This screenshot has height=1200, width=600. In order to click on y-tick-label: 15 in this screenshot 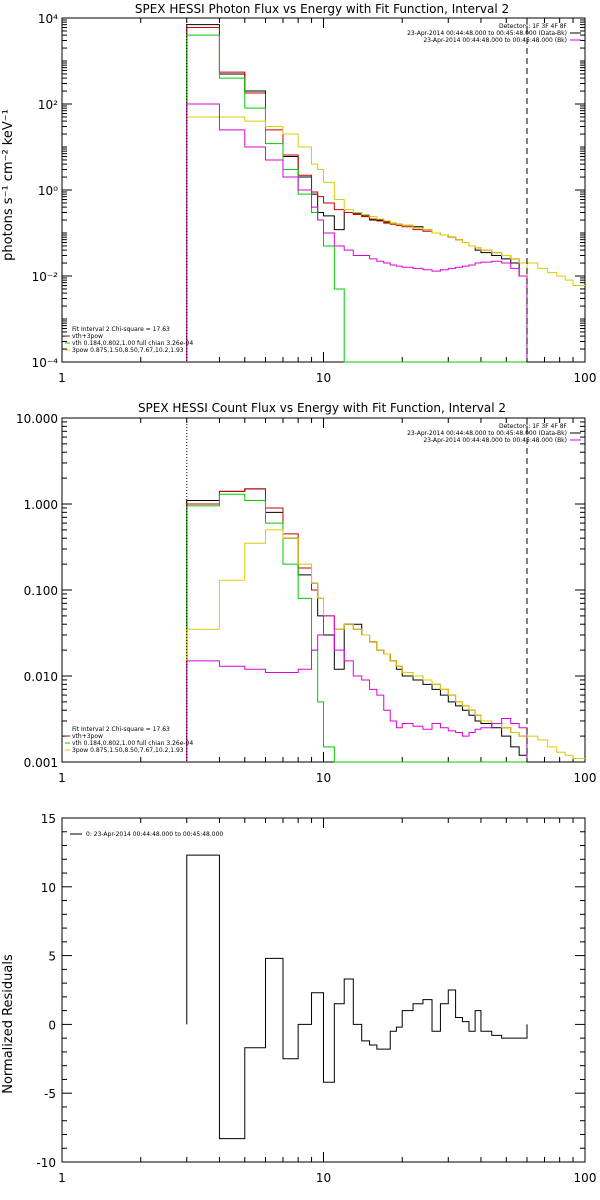, I will do `click(48, 819)`.